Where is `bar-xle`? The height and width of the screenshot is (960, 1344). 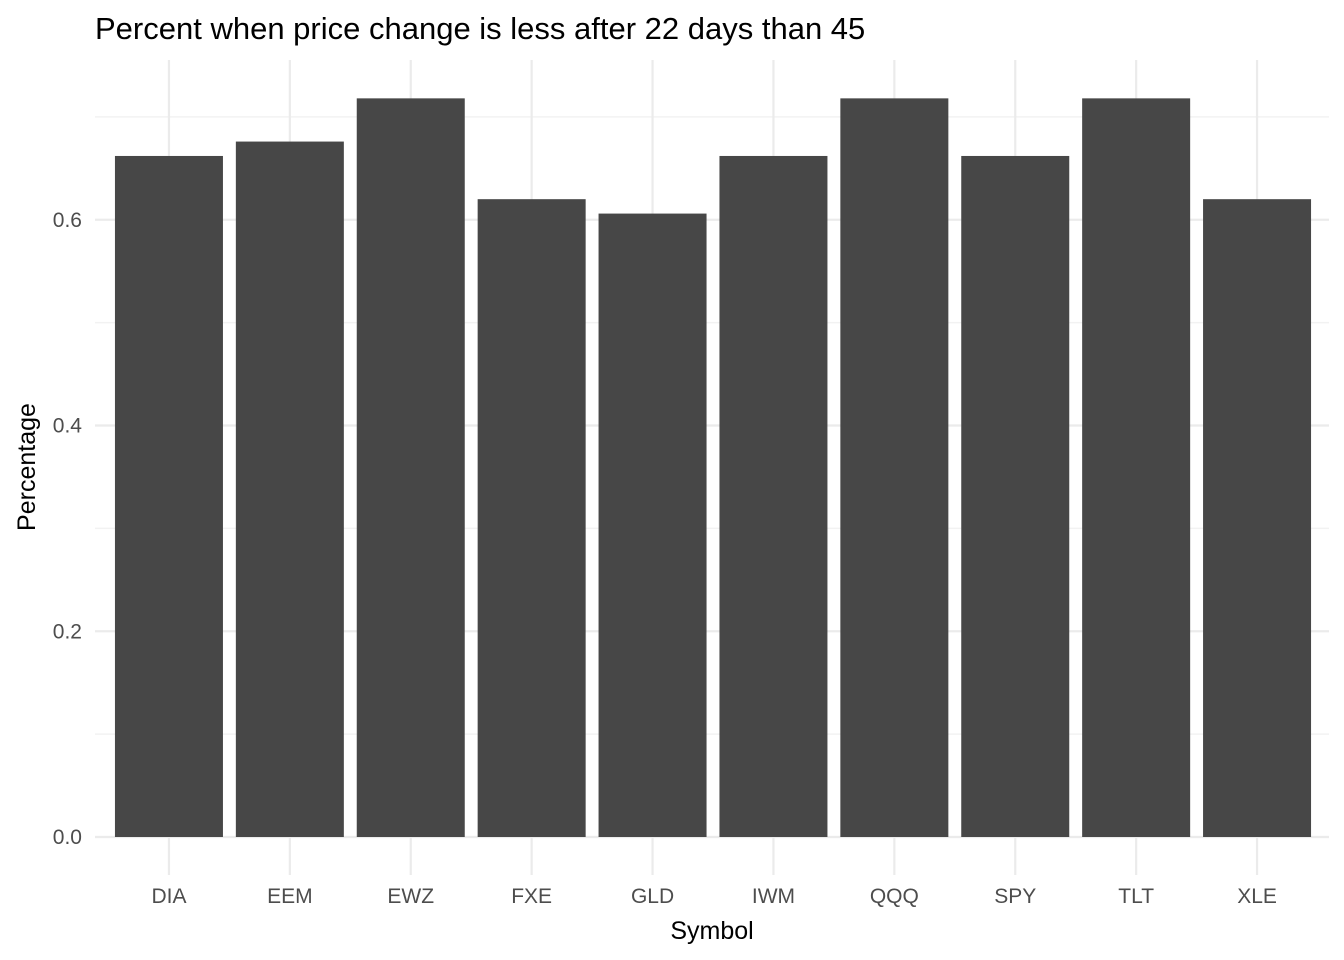 bar-xle is located at coordinates (1257, 518).